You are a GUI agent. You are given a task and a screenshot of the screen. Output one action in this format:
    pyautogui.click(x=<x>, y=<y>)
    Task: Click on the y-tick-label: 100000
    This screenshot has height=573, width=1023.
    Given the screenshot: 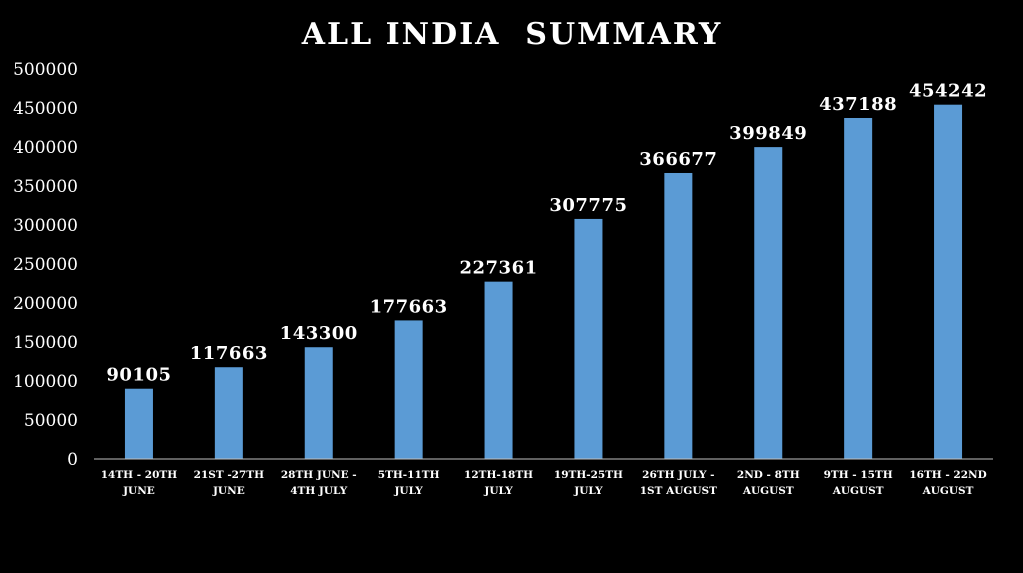 What is the action you would take?
    pyautogui.click(x=45, y=382)
    